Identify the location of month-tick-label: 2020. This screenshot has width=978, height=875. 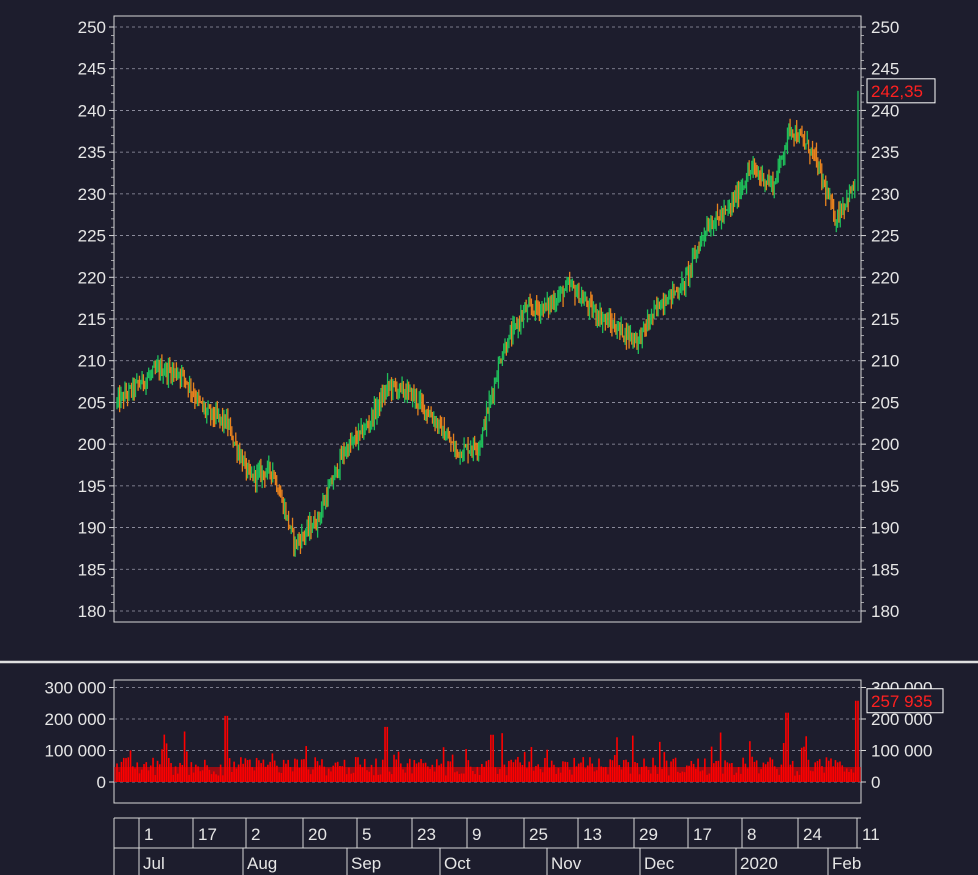
(759, 863).